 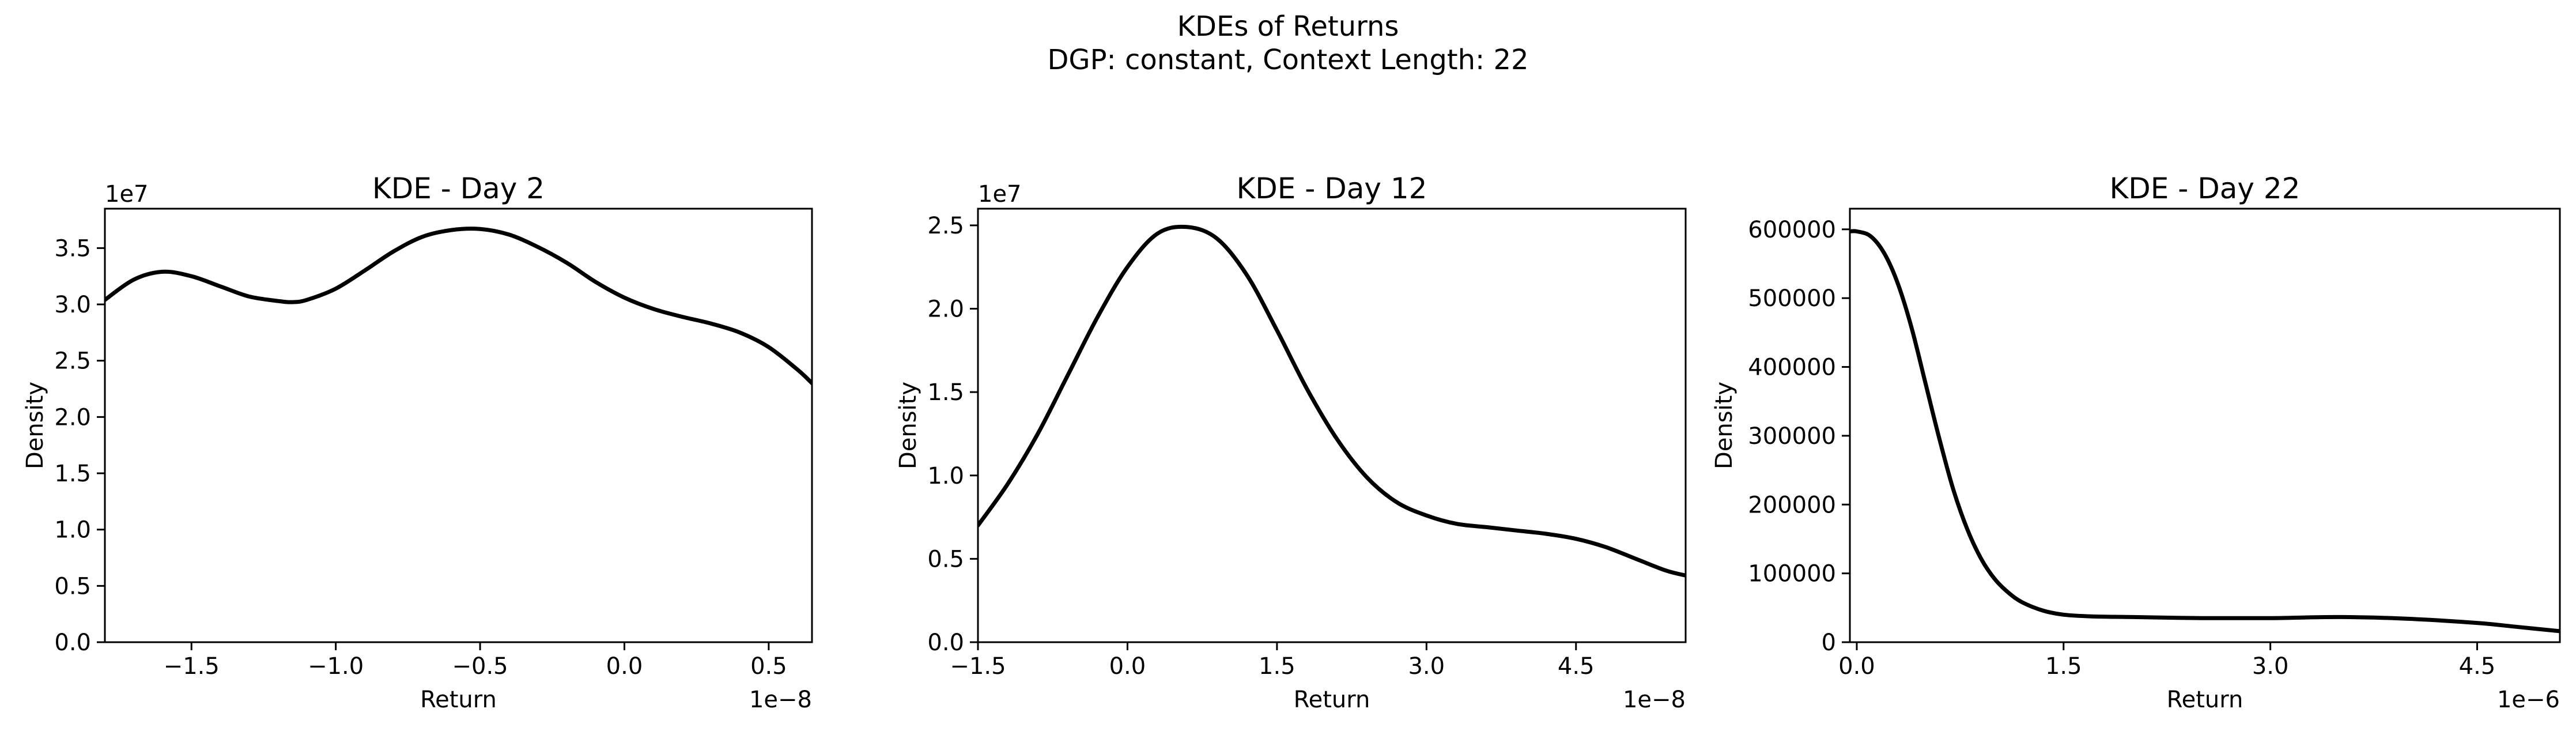 What do you see at coordinates (458, 188) in the screenshot?
I see `subplot-title: KDE - Day 2` at bounding box center [458, 188].